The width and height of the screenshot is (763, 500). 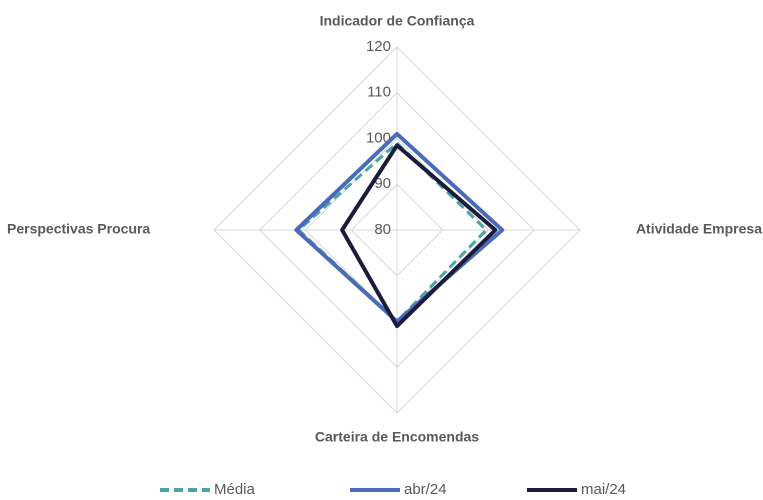 I want to click on r-tick-label: 100, so click(x=378, y=137).